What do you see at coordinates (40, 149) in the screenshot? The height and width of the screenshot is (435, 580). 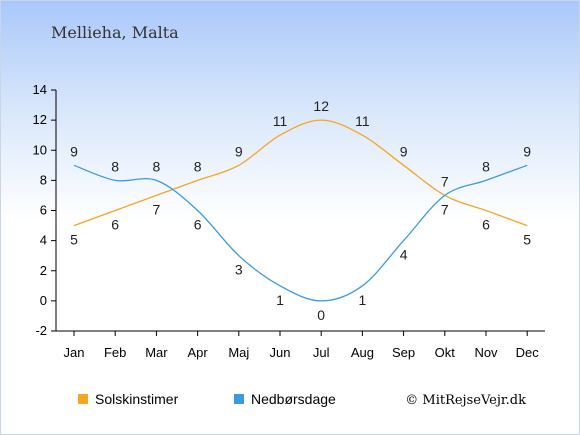 I see `y-tick-label: 10` at bounding box center [40, 149].